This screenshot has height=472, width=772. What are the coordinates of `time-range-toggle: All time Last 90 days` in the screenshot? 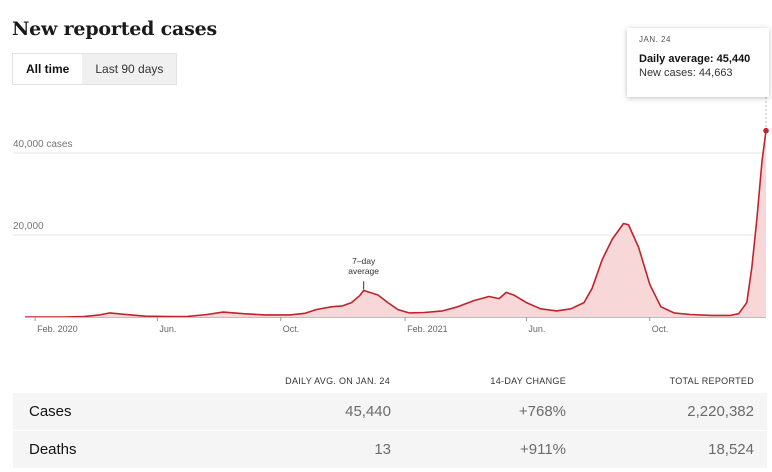 It's located at (95, 69).